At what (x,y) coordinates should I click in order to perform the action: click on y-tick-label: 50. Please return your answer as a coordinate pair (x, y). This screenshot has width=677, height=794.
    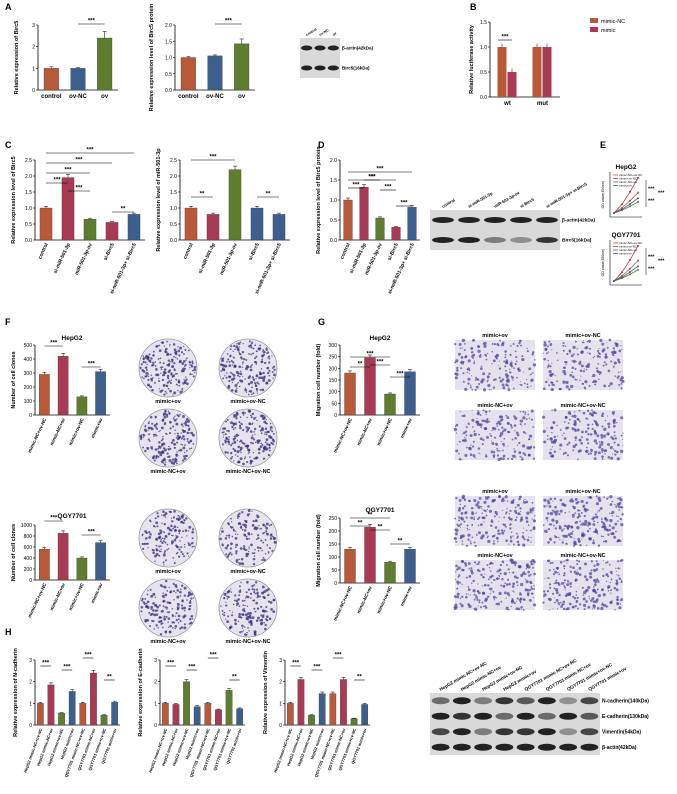
    Looking at the image, I should click on (334, 571).